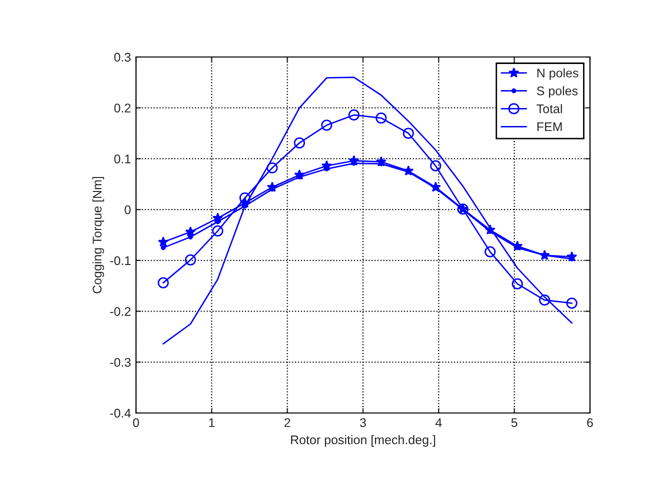 This screenshot has height=492, width=672. I want to click on x-tick-label: 3, so click(363, 423).